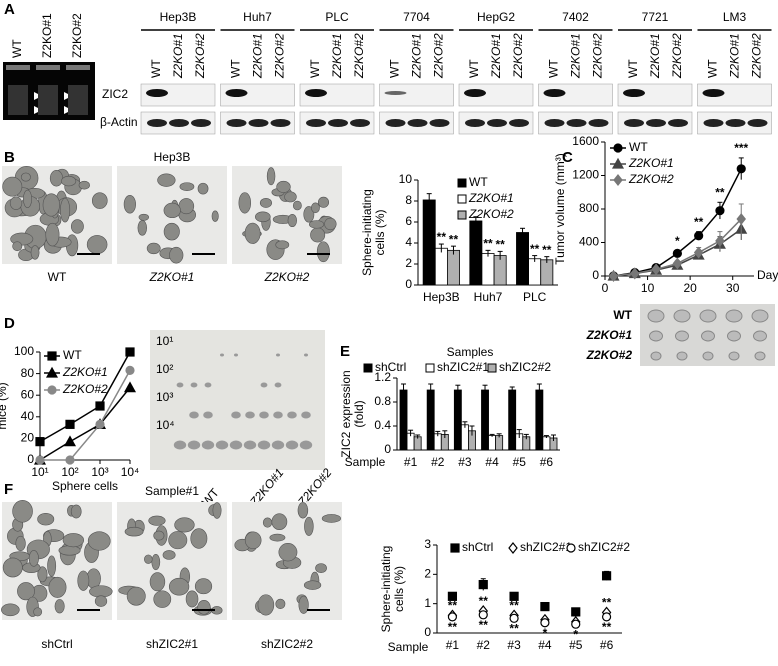 Image resolution: width=778 pixels, height=666 pixels. I want to click on photo-row-label: 10³, so click(164, 397).